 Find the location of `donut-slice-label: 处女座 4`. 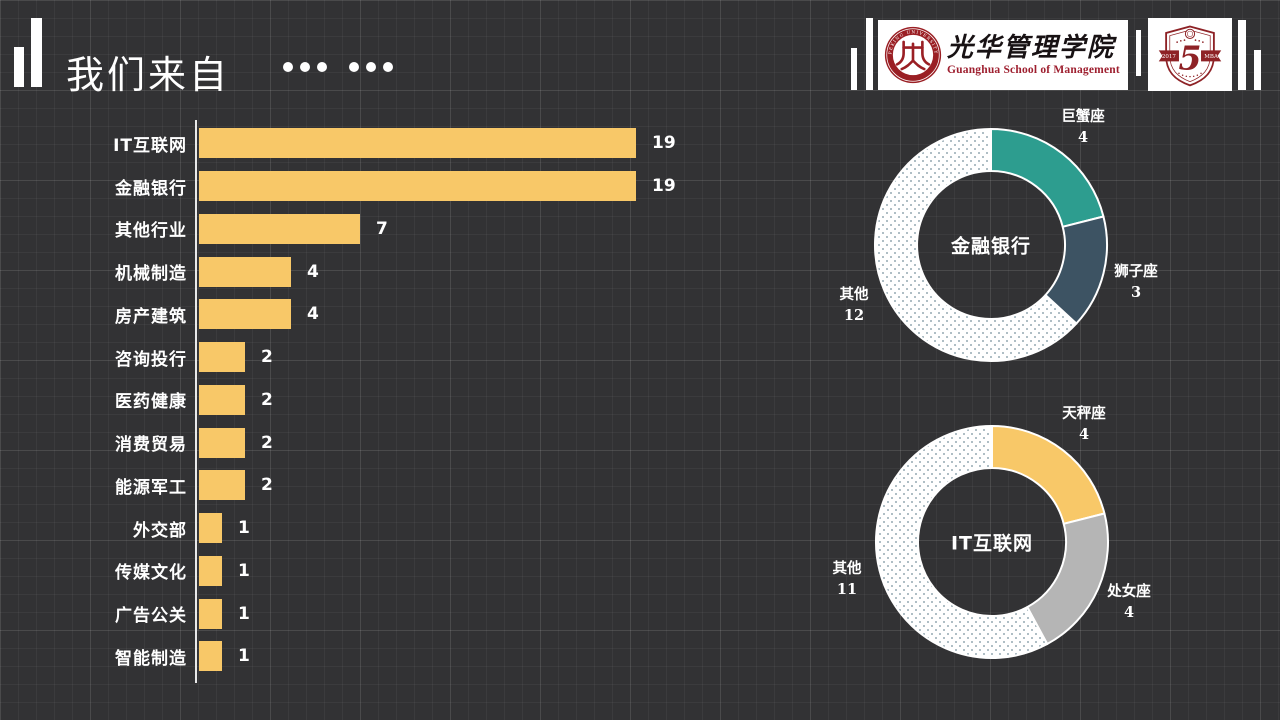

donut-slice-label: 处女座 4 is located at coordinates (1129, 601).